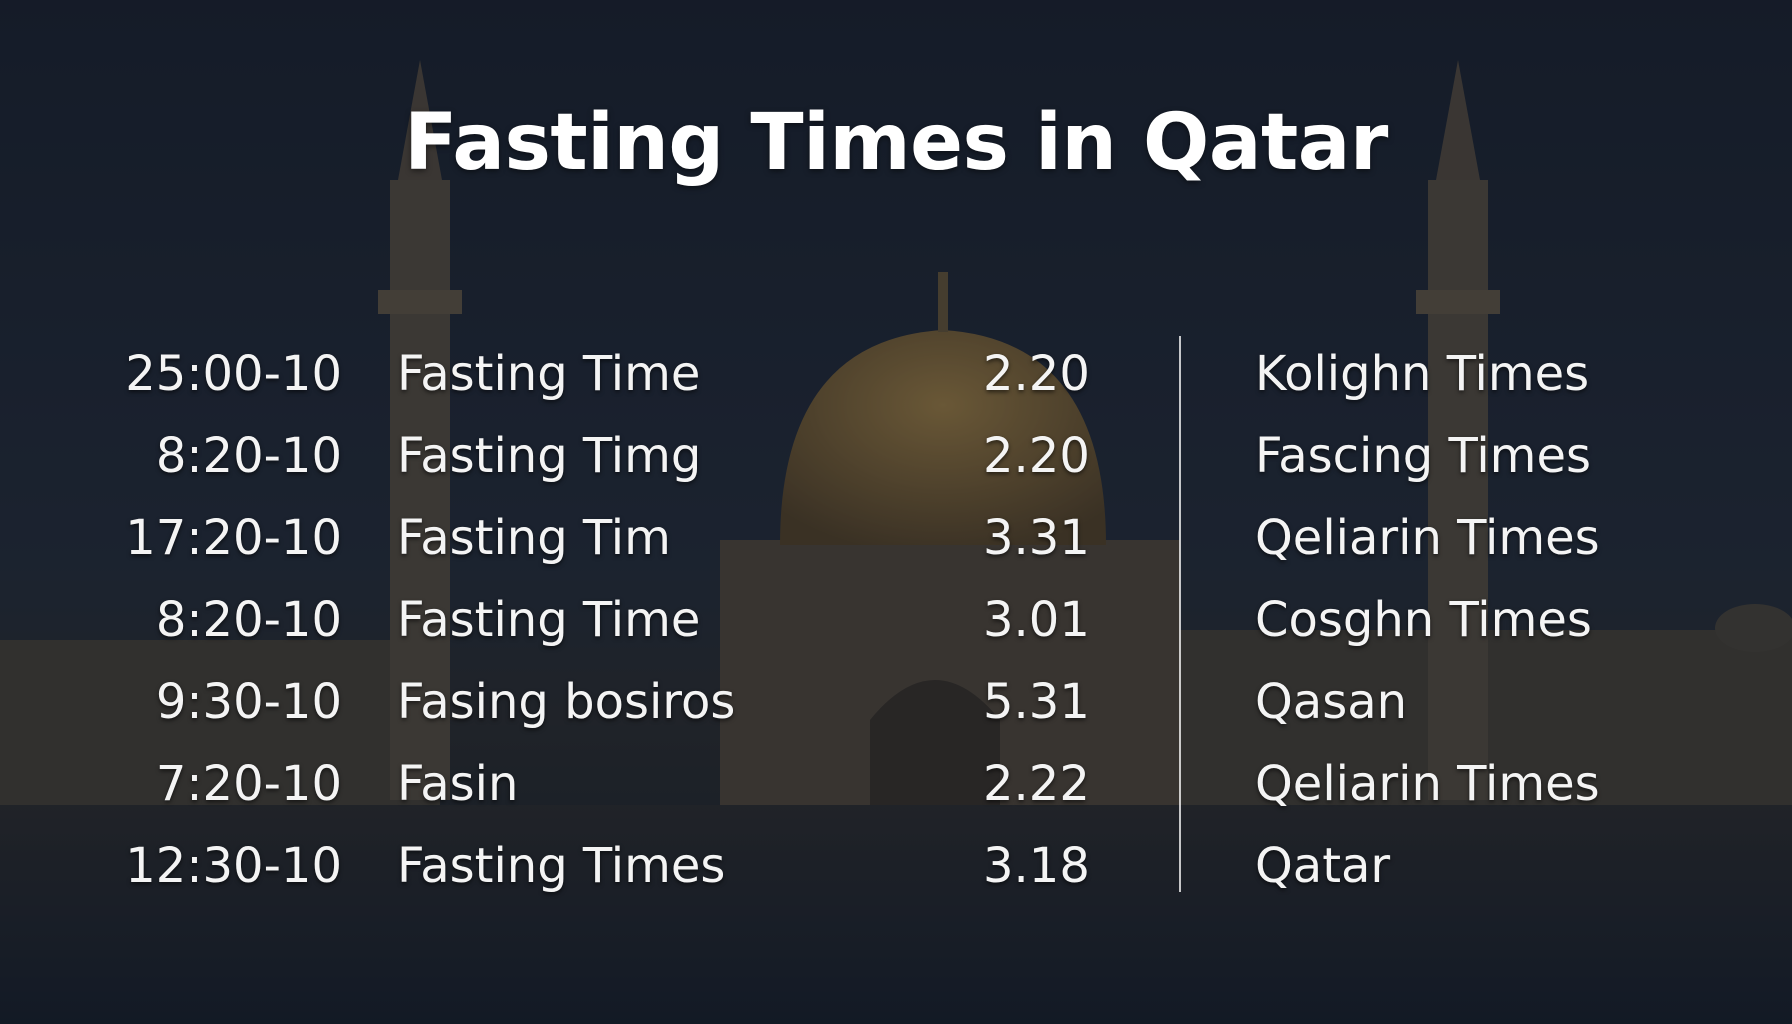 This screenshot has height=1024, width=1792. What do you see at coordinates (233, 538) in the screenshot?
I see `time-cell: 17:20-10` at bounding box center [233, 538].